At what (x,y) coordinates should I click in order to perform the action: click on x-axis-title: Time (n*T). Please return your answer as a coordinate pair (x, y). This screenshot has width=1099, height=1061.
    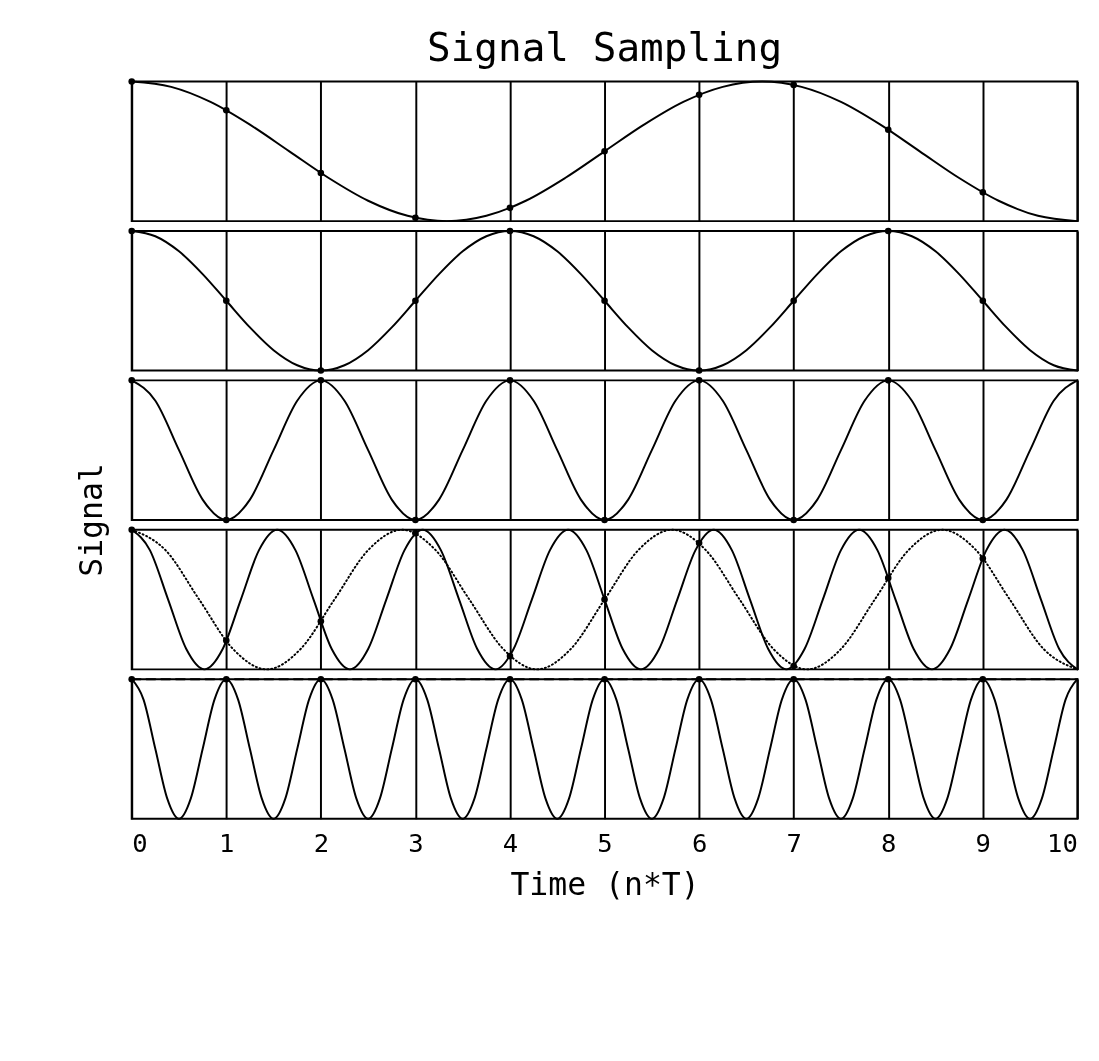
    Looking at the image, I should click on (605, 883).